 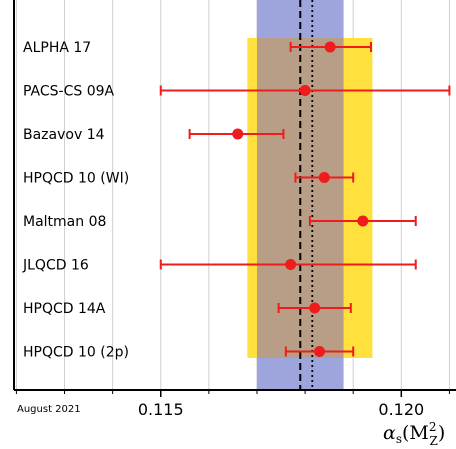 What do you see at coordinates (161, 409) in the screenshot?
I see `x-tick-label: 0.115` at bounding box center [161, 409].